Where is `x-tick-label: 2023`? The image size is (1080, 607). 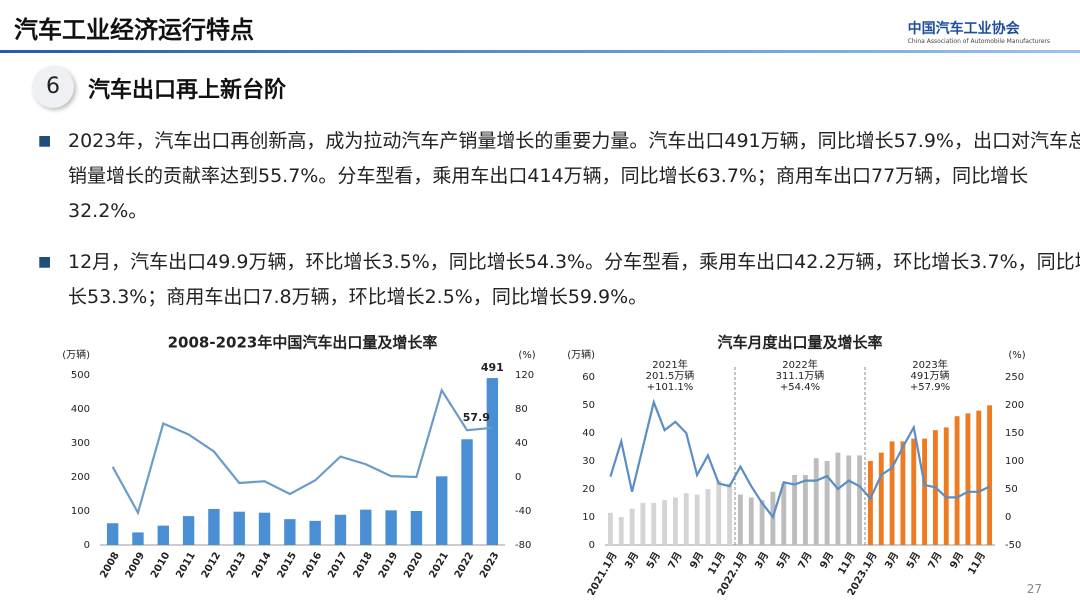 x-tick-label: 2023 is located at coordinates (489, 565).